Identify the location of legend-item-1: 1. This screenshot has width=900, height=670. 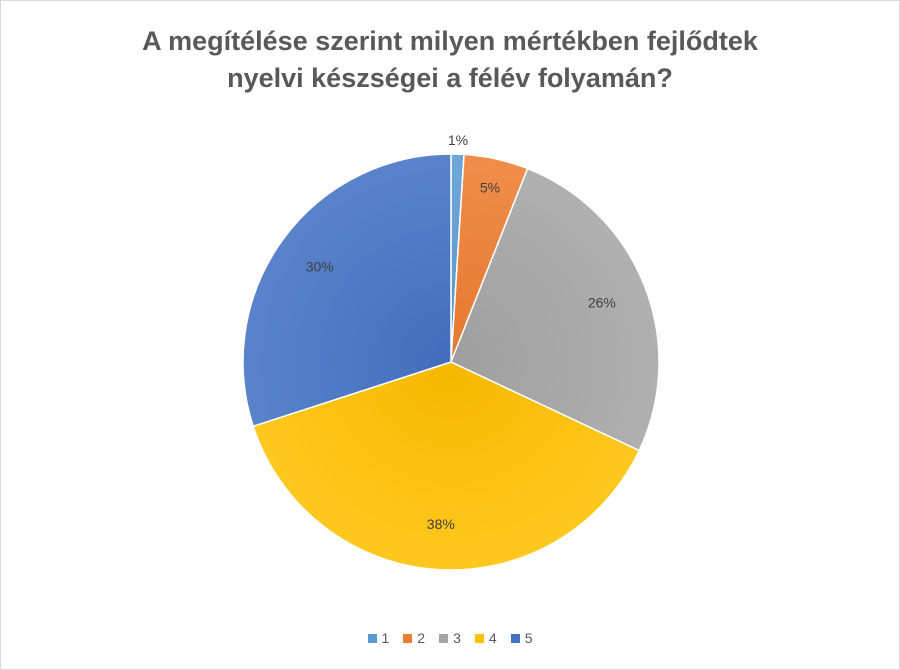
(378, 638).